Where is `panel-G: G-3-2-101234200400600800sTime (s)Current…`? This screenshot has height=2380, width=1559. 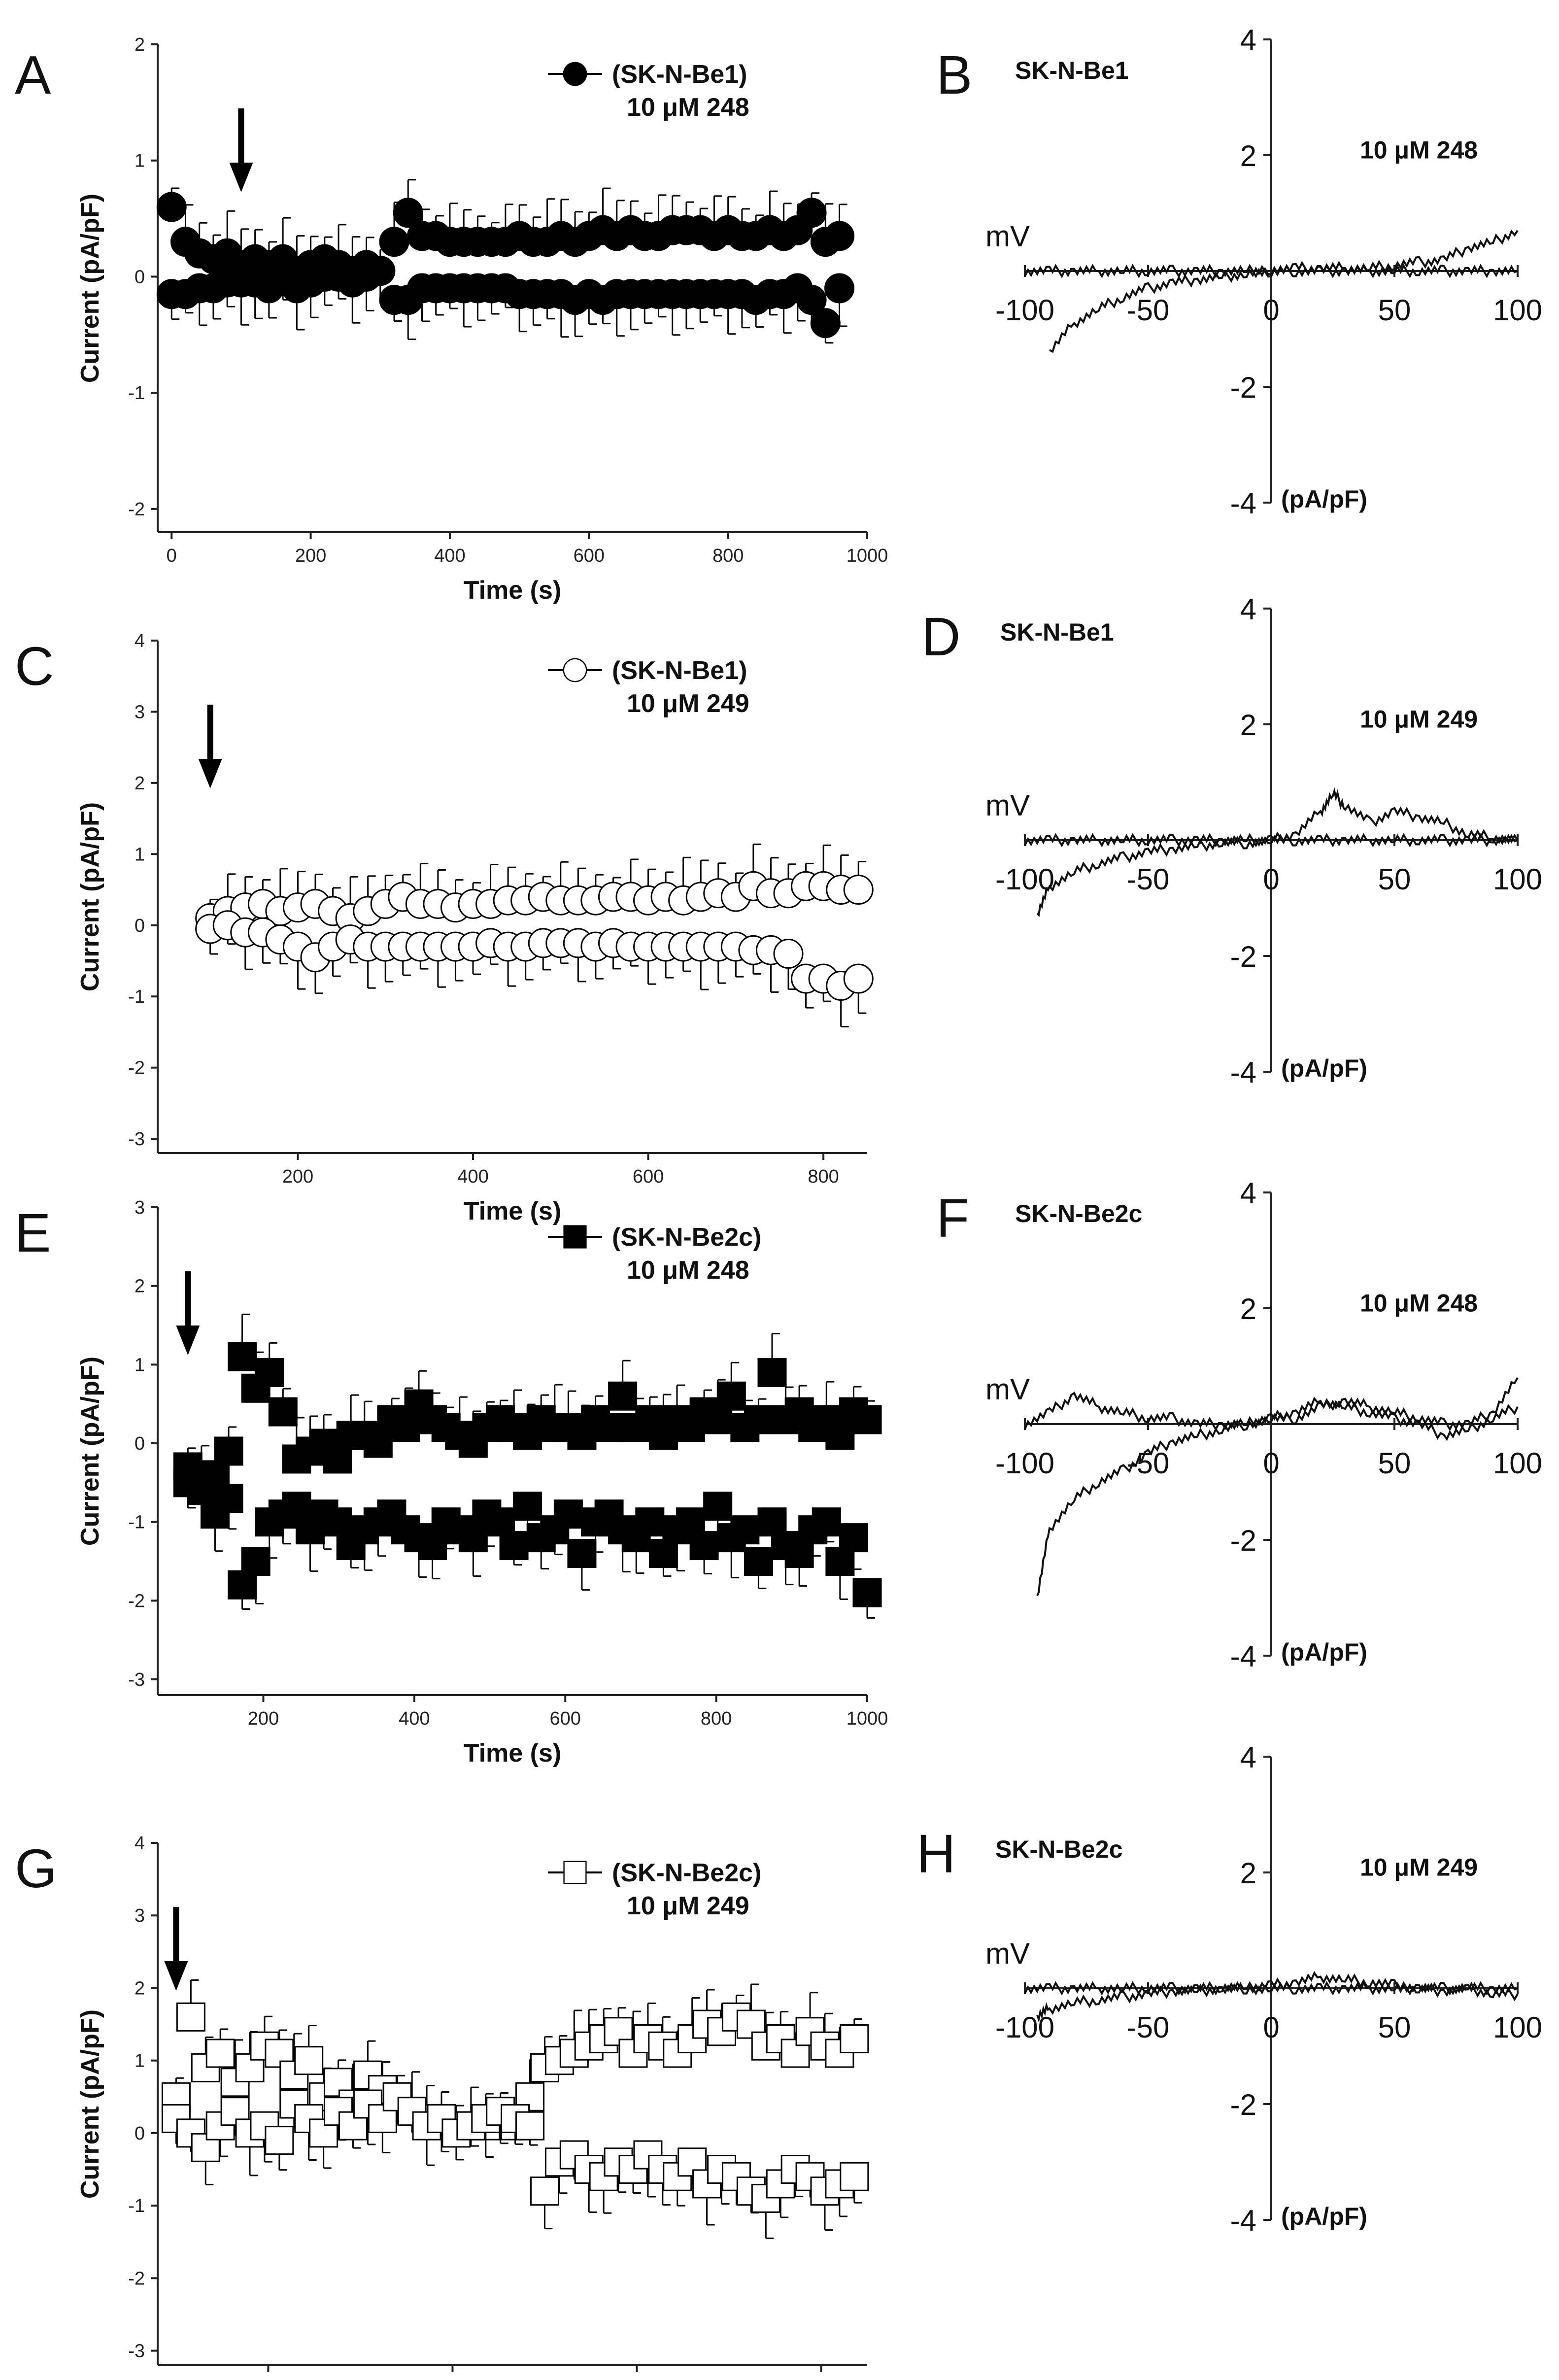
panel-G: G-3-2-101234200400600800sTime (s)Current… is located at coordinates (442, 2106).